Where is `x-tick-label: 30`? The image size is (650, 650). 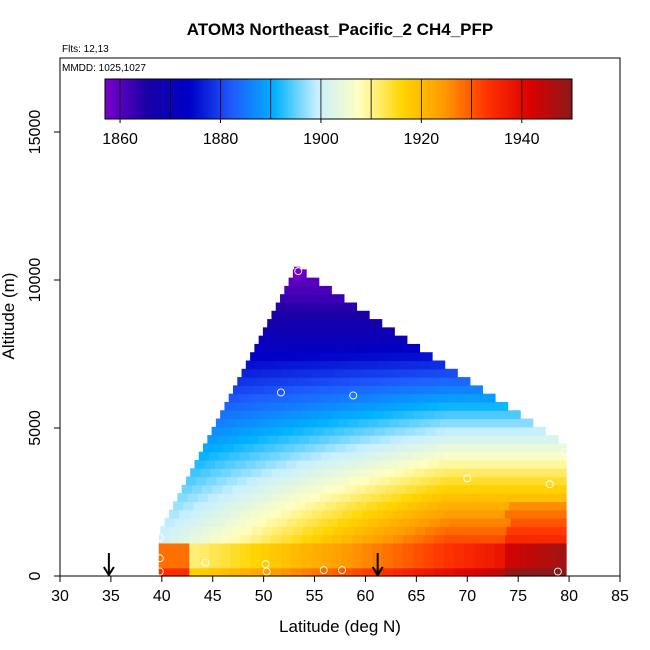
x-tick-label: 30 is located at coordinates (60, 596).